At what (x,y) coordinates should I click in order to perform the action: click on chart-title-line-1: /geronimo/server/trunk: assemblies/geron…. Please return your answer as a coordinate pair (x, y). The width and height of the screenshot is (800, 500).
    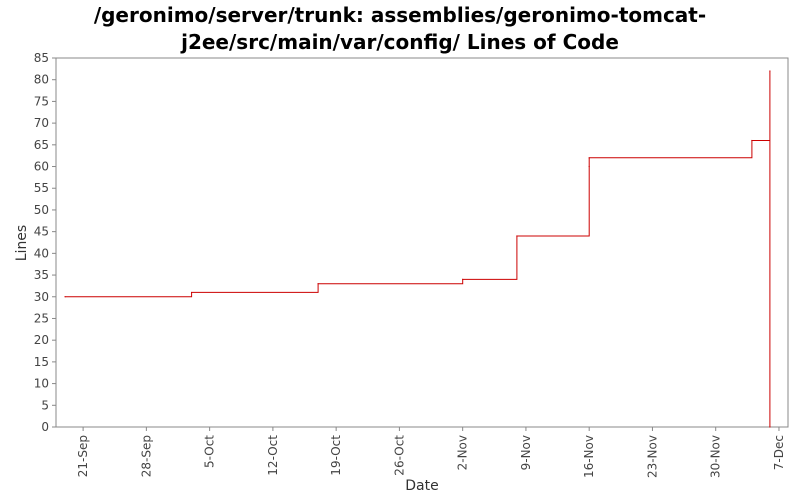
    Looking at the image, I should click on (400, 15).